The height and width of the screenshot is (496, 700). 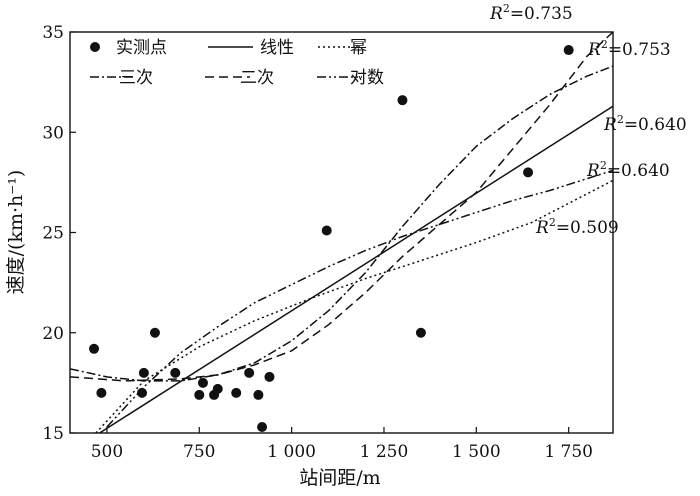 What do you see at coordinates (339, 478) in the screenshot?
I see `x-axis-label: 站间距/m` at bounding box center [339, 478].